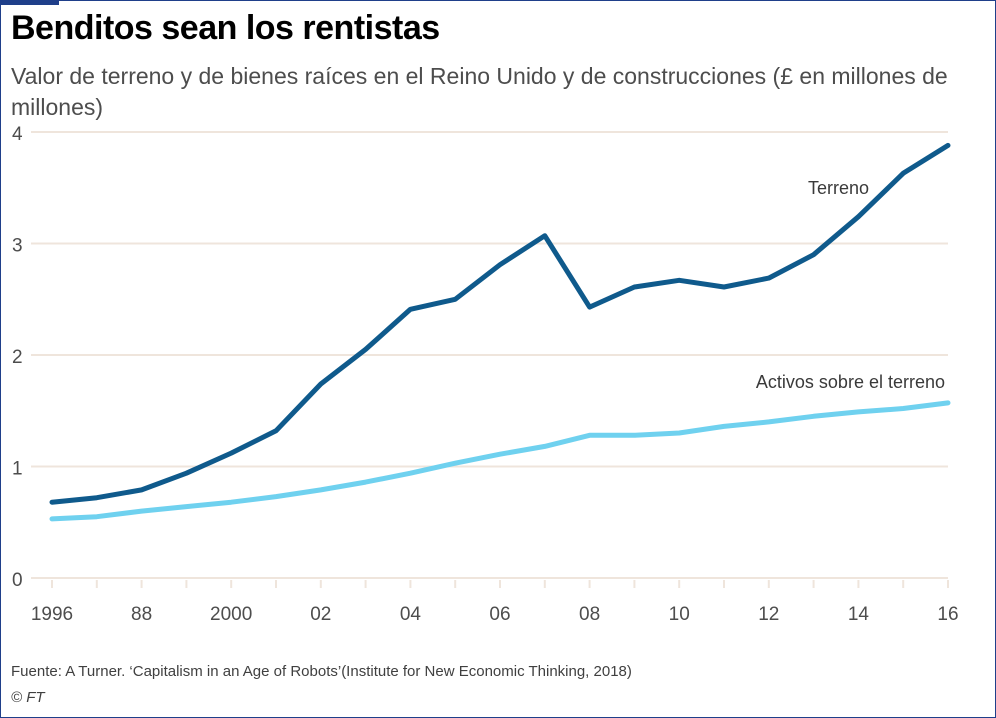  Describe the element at coordinates (768, 614) in the screenshot. I see `x-tick-label-2012: 12` at that location.